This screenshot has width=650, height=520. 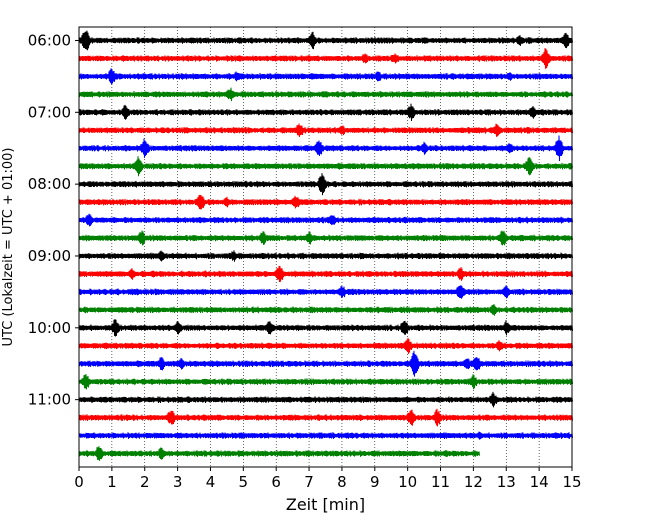 I want to click on x-axis-label: Zeit [min], so click(x=325, y=504).